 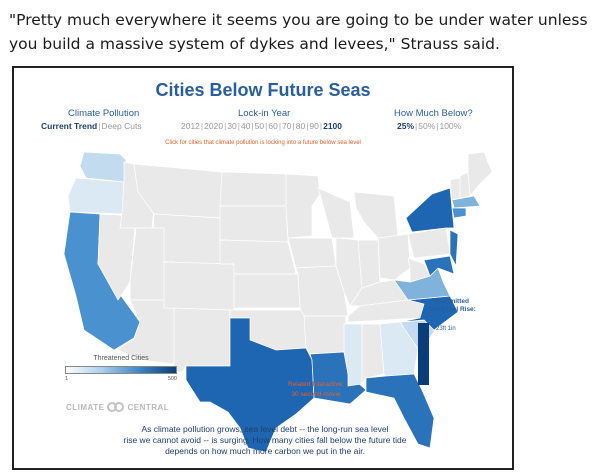 I want to click on logo-text-right: CENTRAL, so click(x=148, y=407).